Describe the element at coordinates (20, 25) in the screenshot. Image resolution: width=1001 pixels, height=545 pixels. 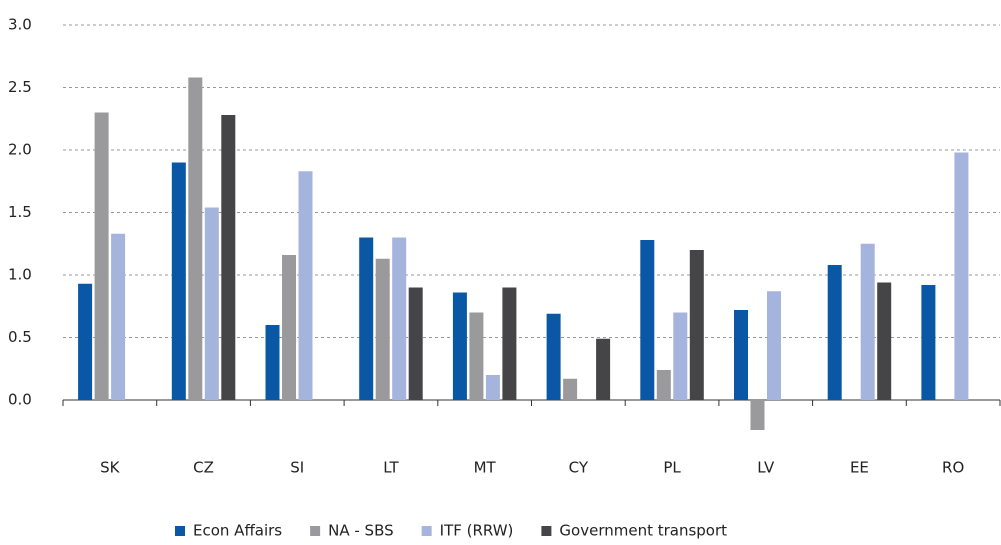
I see `y-tick-label: 3.0` at that location.